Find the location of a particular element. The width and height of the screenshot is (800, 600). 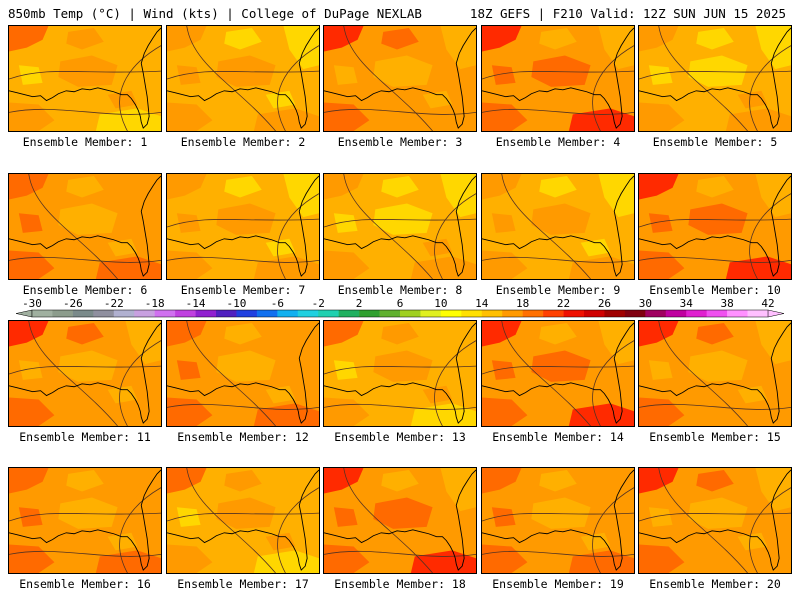

ensemble-member-label: Ensemble Member: 19 is located at coordinates (558, 584).